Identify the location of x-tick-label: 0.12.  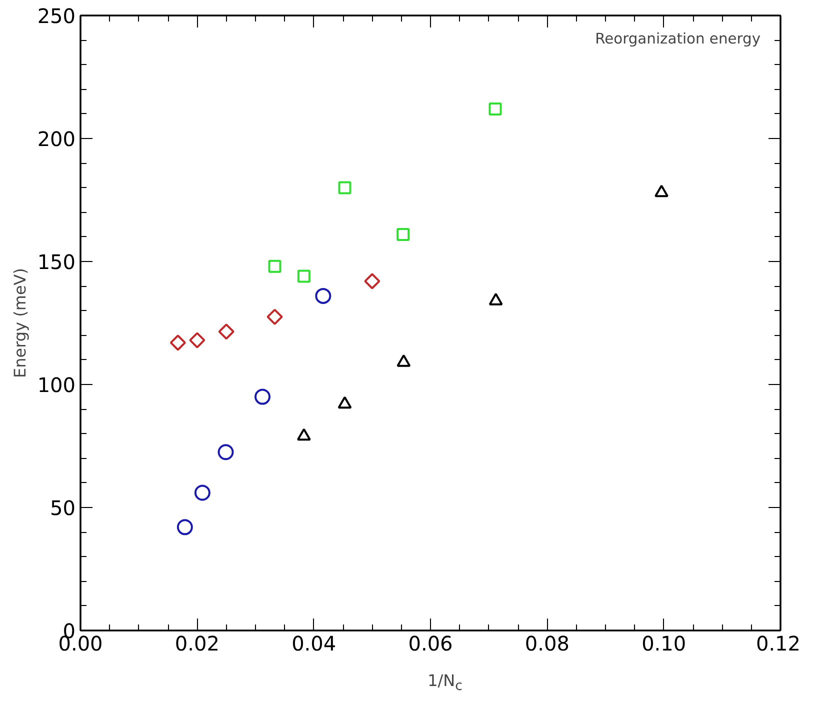
(778, 644).